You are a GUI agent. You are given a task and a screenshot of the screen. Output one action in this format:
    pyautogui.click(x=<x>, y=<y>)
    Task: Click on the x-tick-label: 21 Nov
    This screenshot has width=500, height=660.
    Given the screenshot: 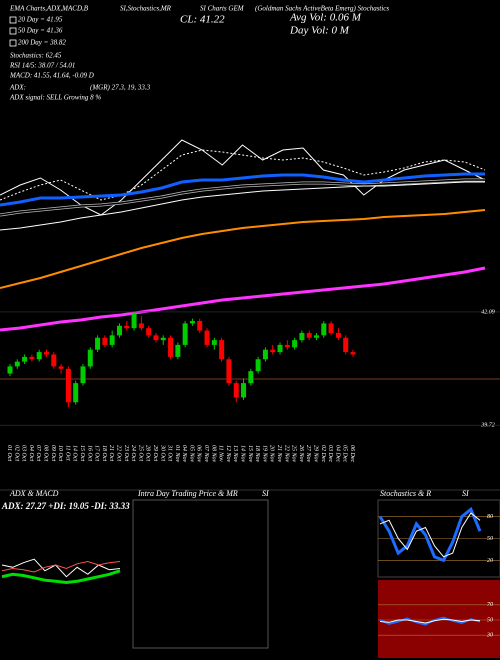 What is the action you would take?
    pyautogui.click(x=279, y=454)
    